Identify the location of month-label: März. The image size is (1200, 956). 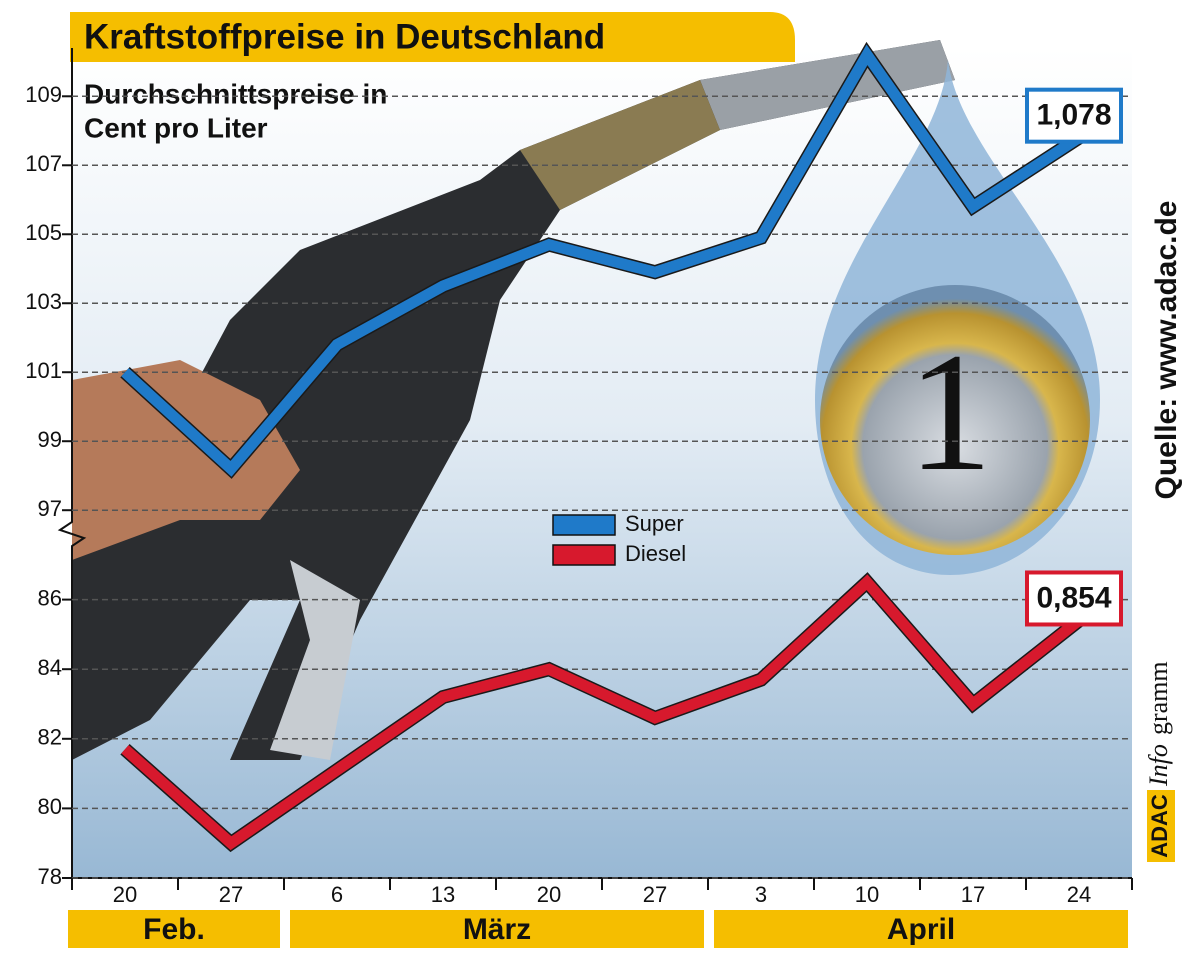
(497, 929).